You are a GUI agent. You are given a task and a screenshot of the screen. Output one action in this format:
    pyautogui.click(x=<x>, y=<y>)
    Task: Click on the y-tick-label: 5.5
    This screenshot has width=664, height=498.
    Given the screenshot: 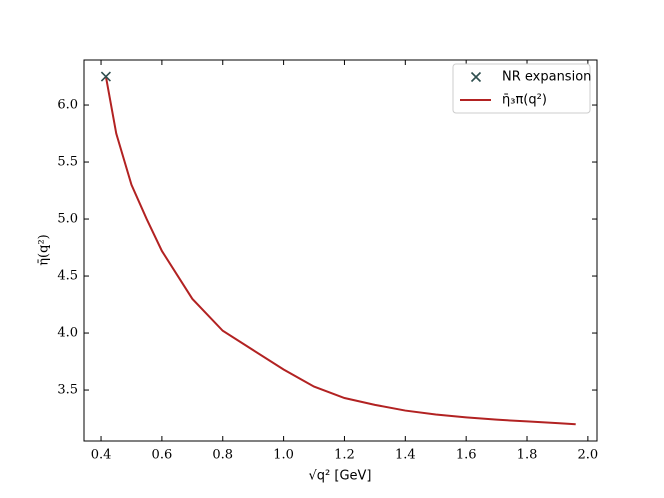 What is the action you would take?
    pyautogui.click(x=67, y=162)
    